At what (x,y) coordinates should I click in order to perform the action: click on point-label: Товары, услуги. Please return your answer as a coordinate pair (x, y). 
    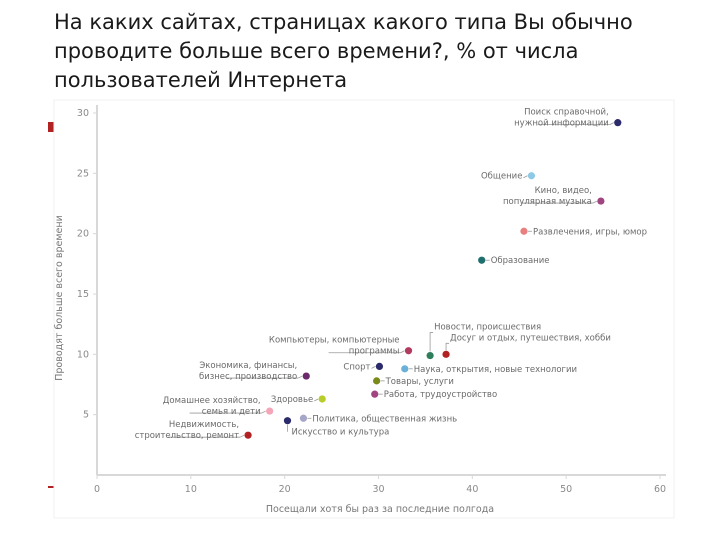
    Looking at the image, I should click on (419, 382).